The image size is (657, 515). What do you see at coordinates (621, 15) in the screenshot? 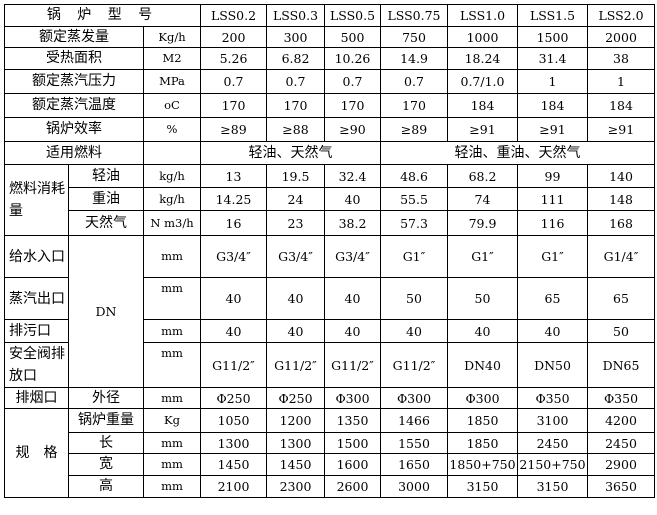
I see `model-header: LSS2.0` at bounding box center [621, 15].